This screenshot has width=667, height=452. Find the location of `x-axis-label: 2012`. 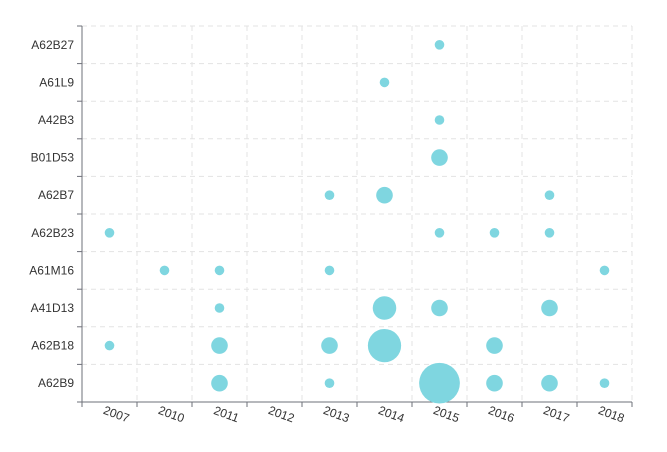

x-axis-label: 2012 is located at coordinates (281, 414).